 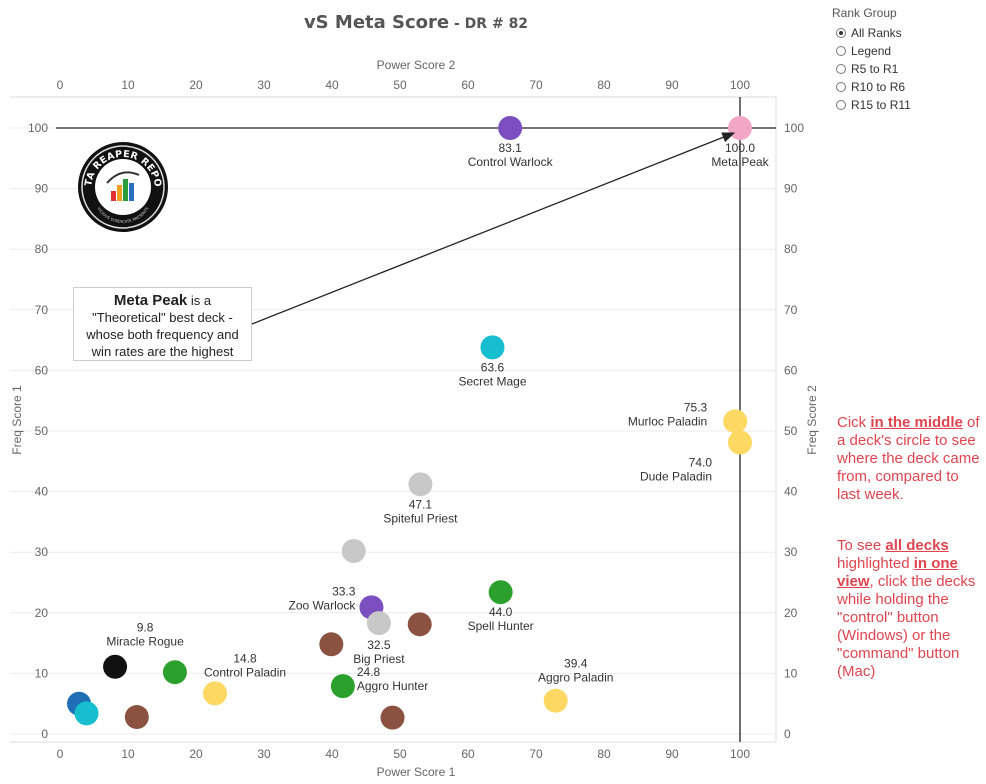 I want to click on point-score-label: 74.0, so click(x=701, y=463).